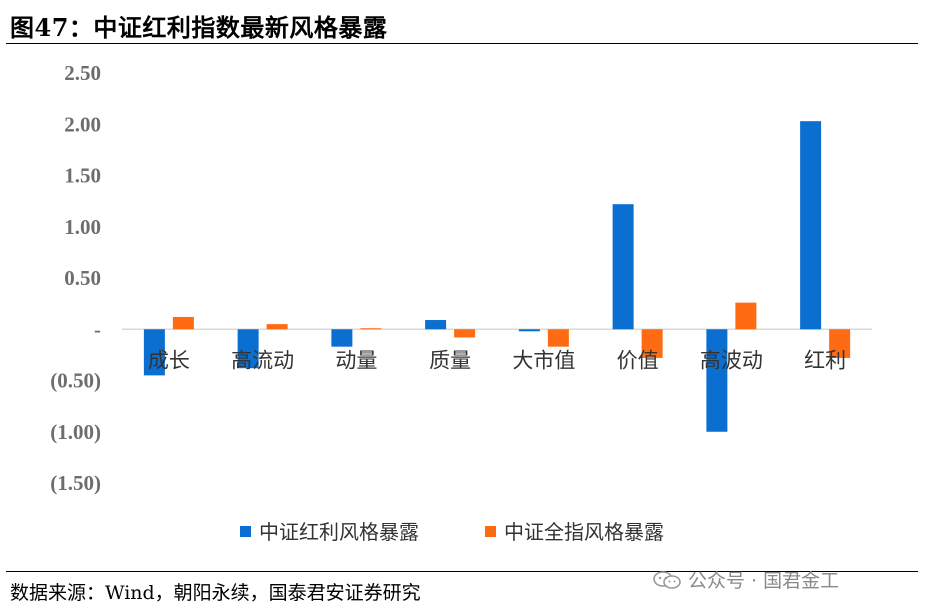 The height and width of the screenshot is (614, 928). Describe the element at coordinates (731, 360) in the screenshot. I see `category-label: 高波动` at that location.